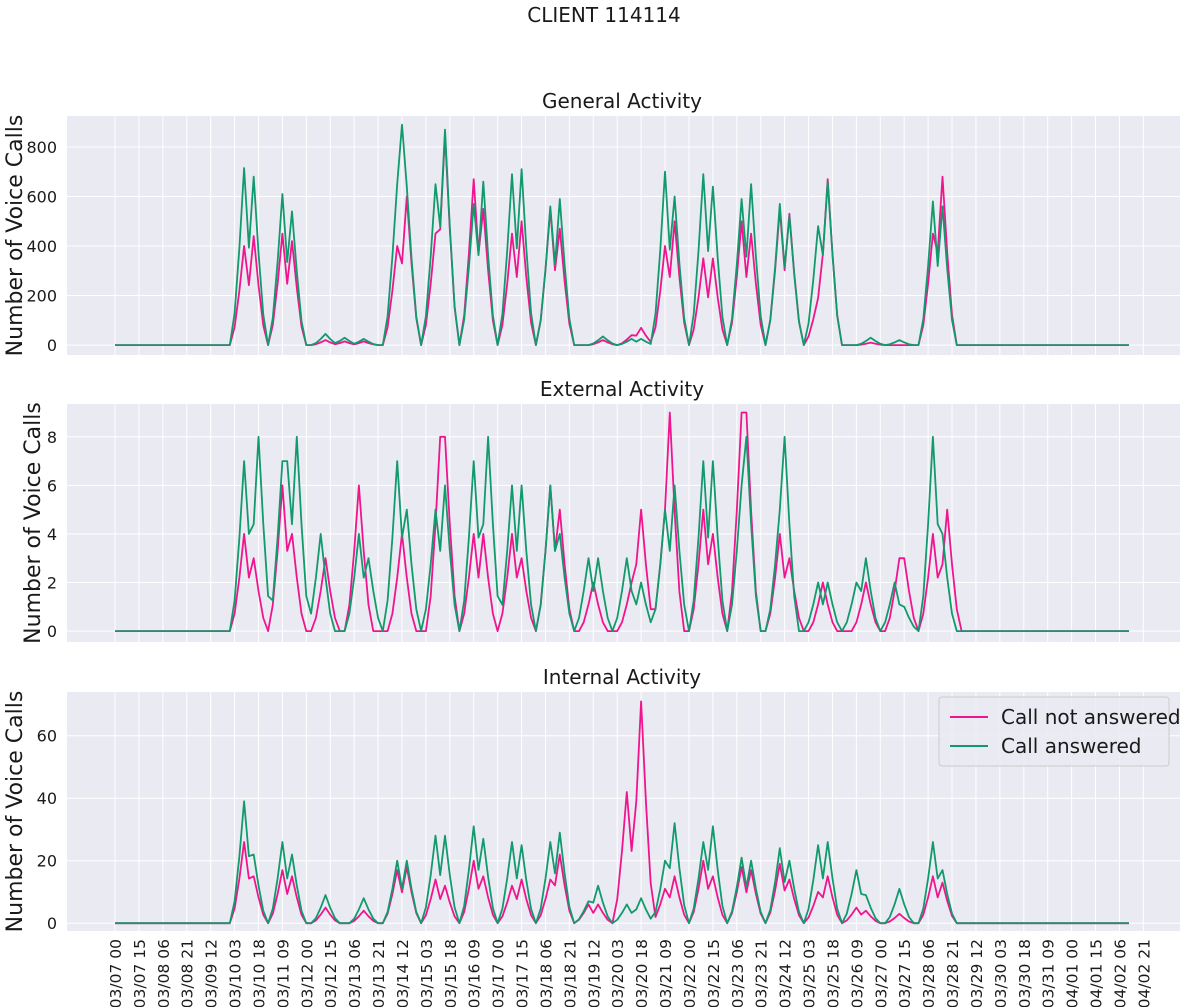 Image resolution: width=1187 pixels, height=1007 pixels. I want to click on y-tick-label: 40, so click(47, 798).